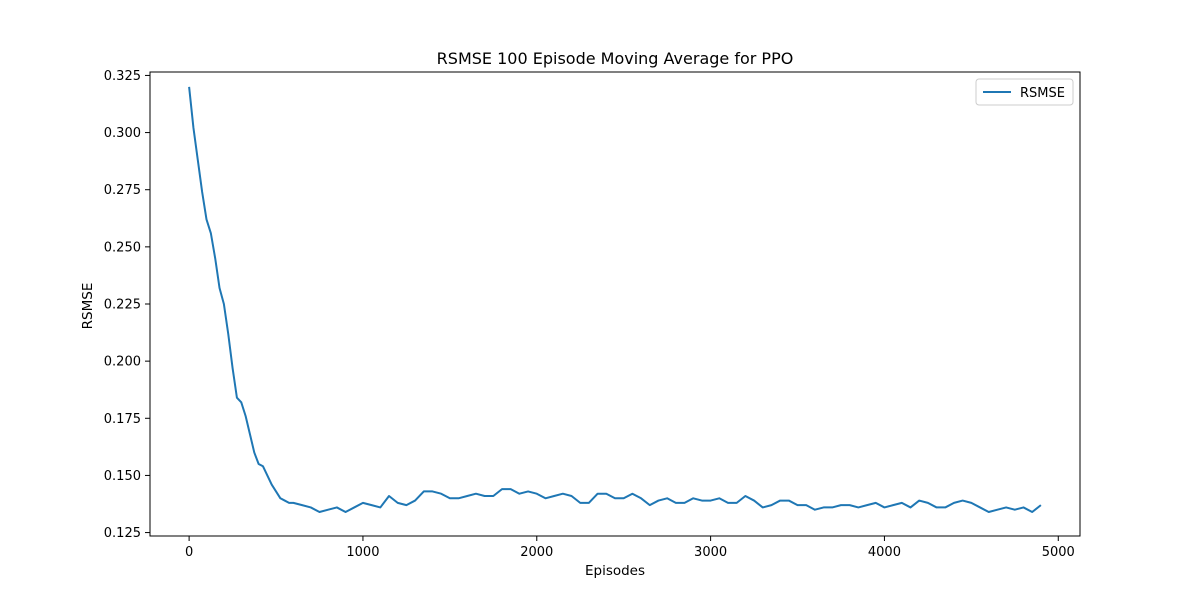 This screenshot has width=1200, height=600. I want to click on y-tick-label: 0.225, so click(122, 305).